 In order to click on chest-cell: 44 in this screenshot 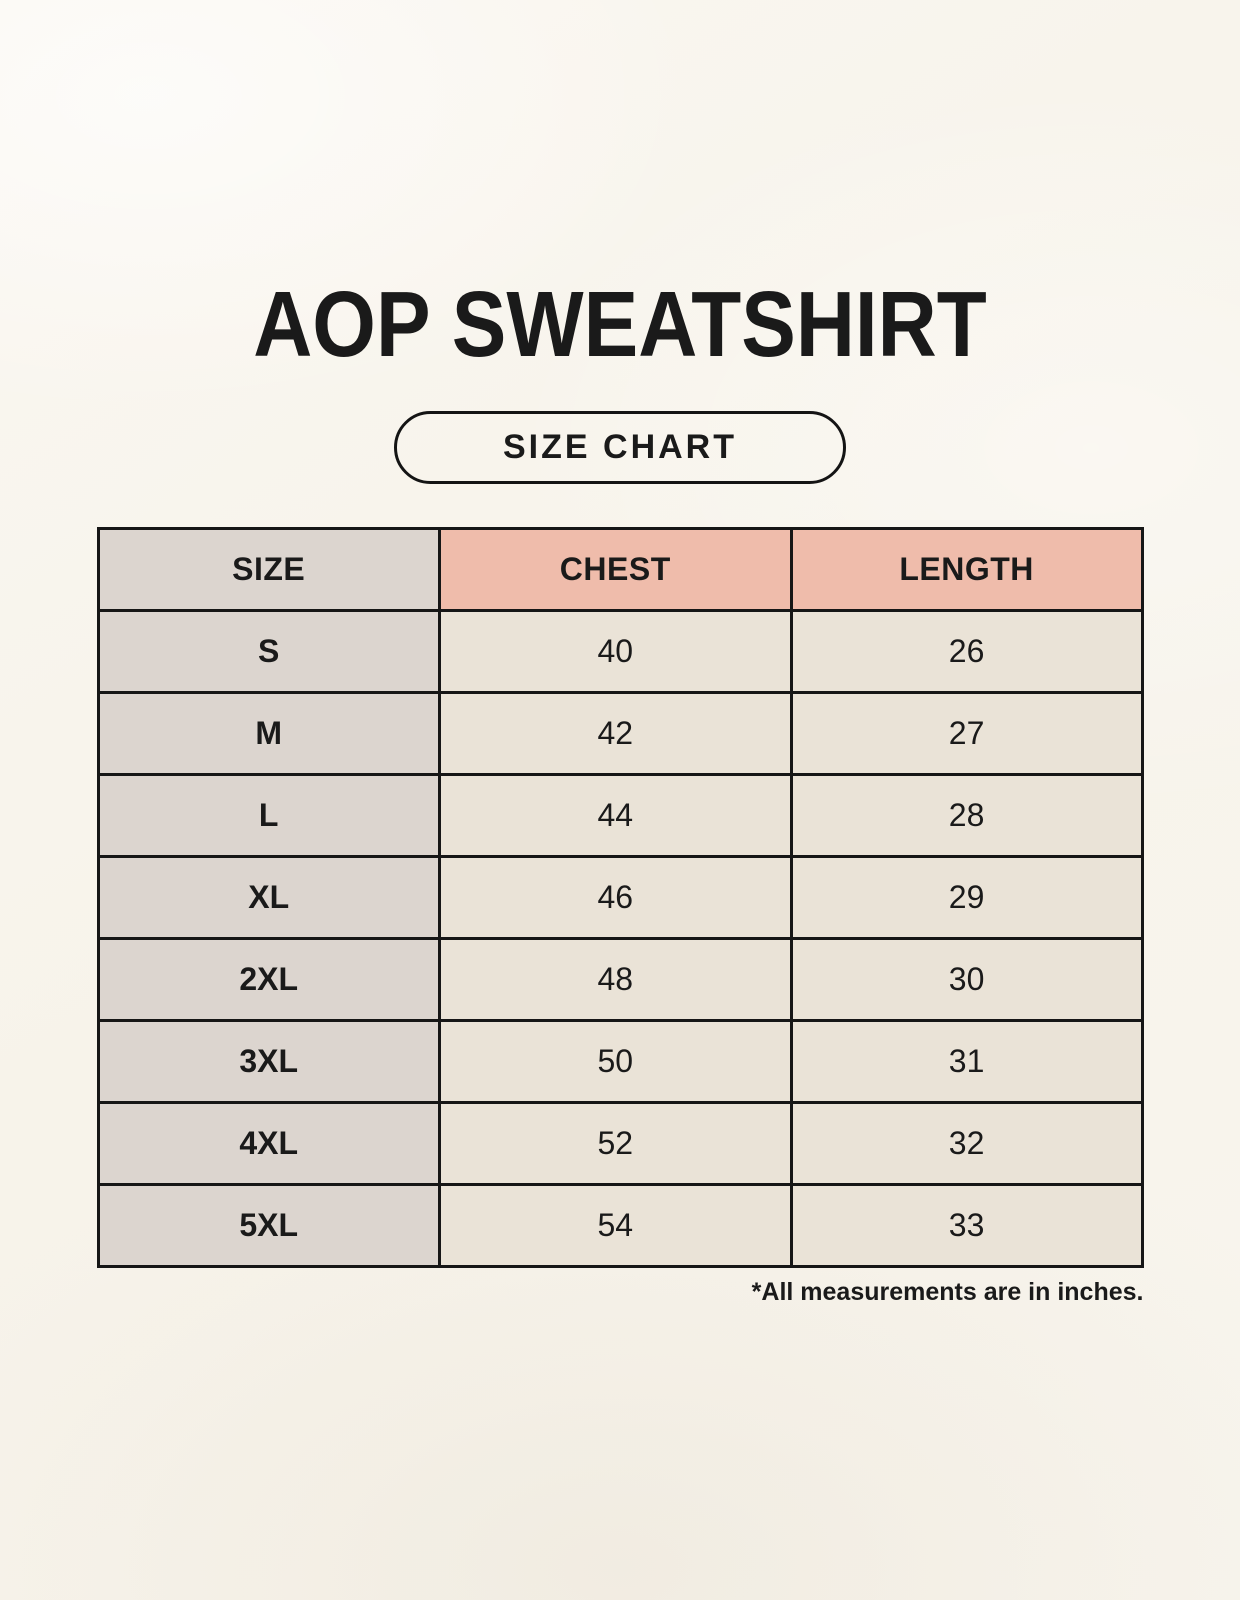, I will do `click(615, 815)`.